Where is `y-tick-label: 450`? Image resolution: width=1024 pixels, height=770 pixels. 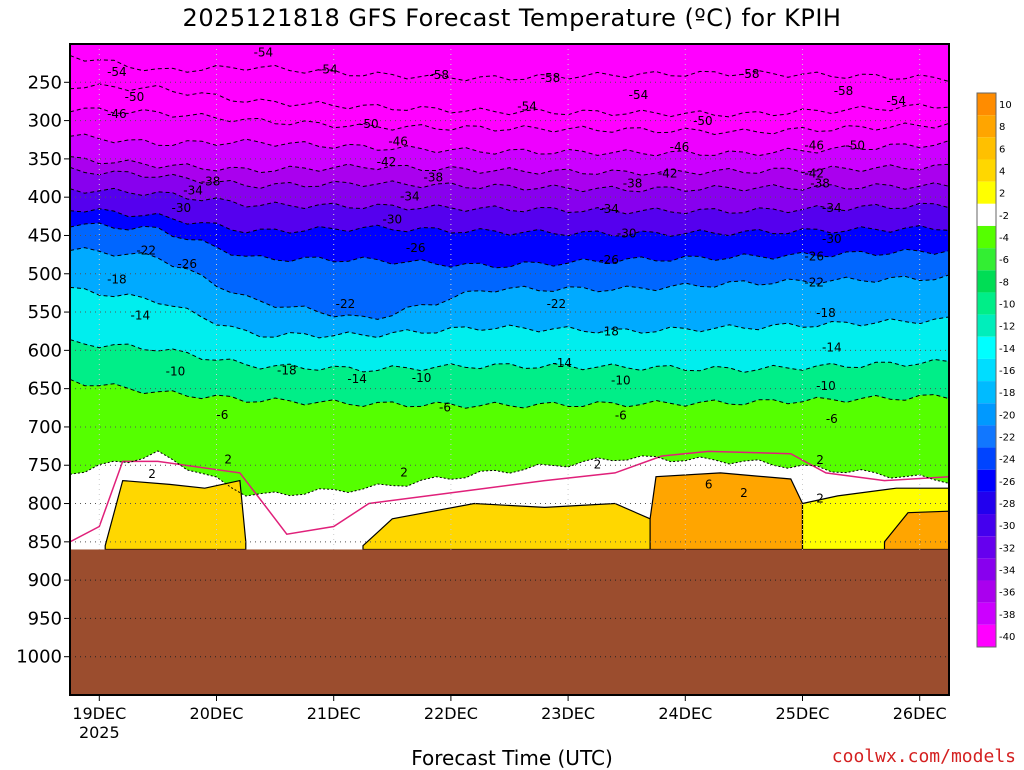
y-tick-label: 450 is located at coordinates (45, 235).